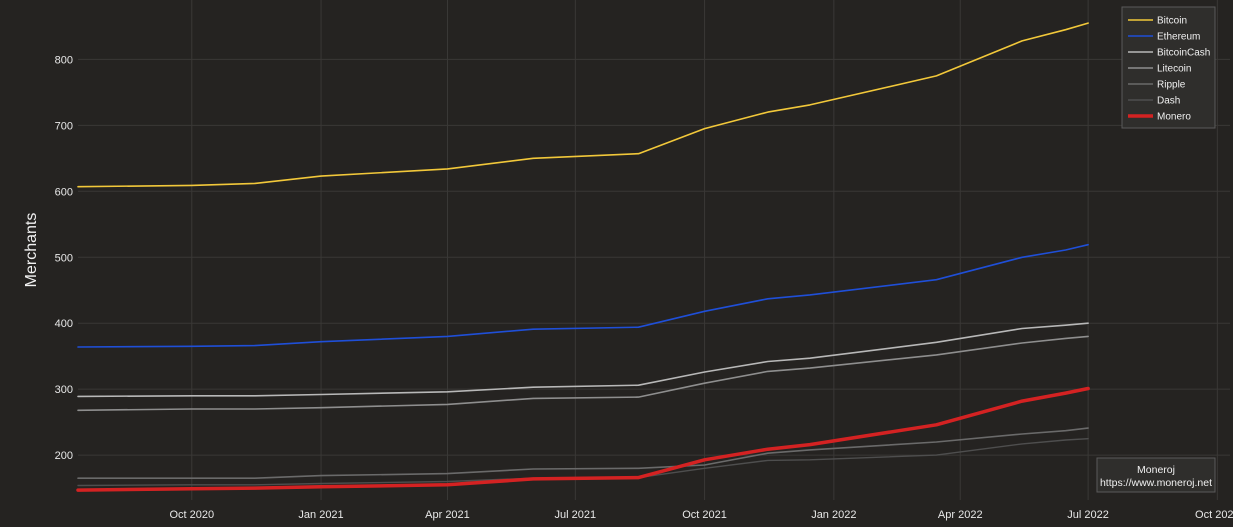  Describe the element at coordinates (447, 515) in the screenshot. I see `x-tick-label: Apr 2021` at that location.